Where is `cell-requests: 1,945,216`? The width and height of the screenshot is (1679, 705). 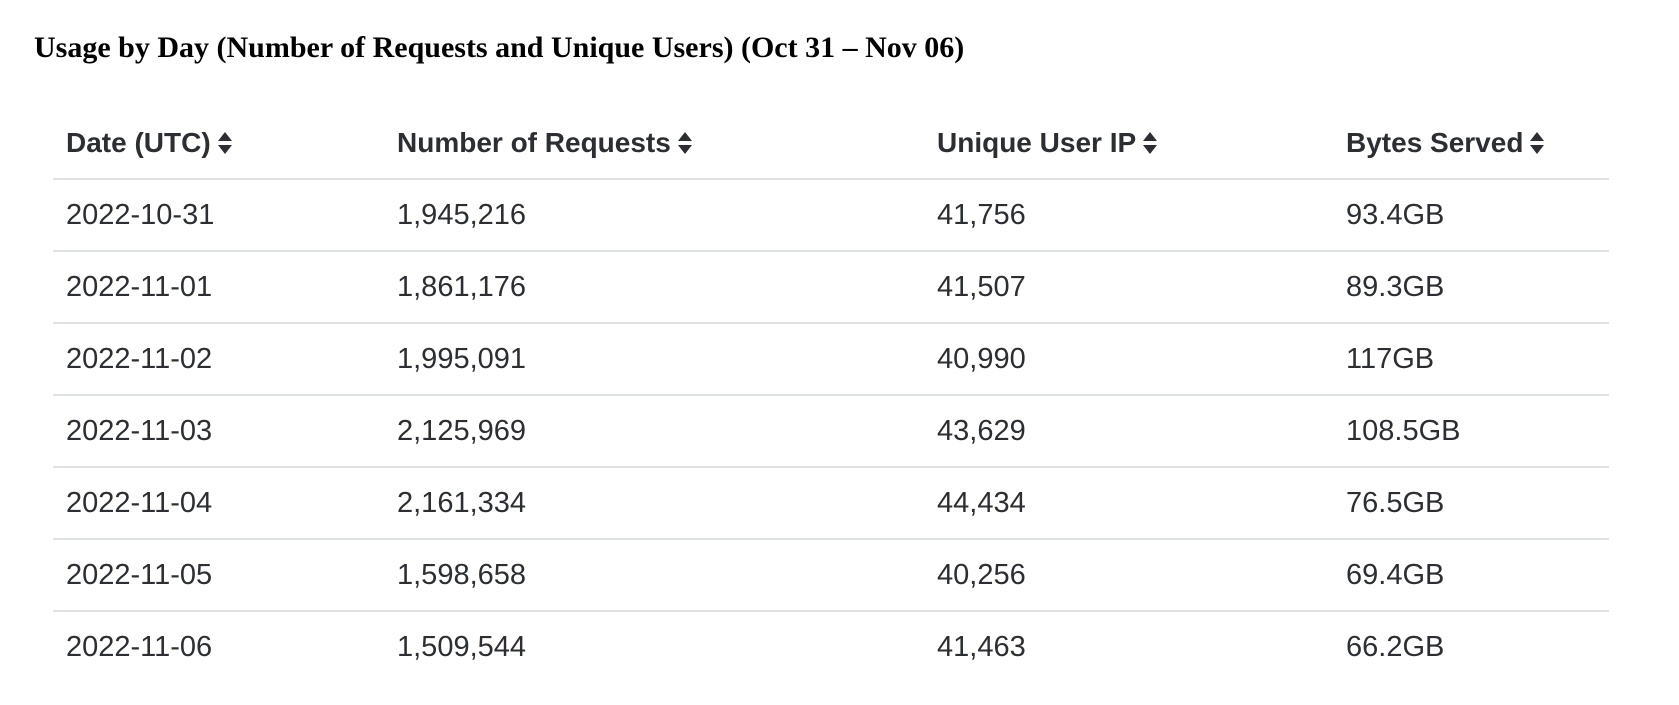 cell-requests: 1,945,216 is located at coordinates (654, 215).